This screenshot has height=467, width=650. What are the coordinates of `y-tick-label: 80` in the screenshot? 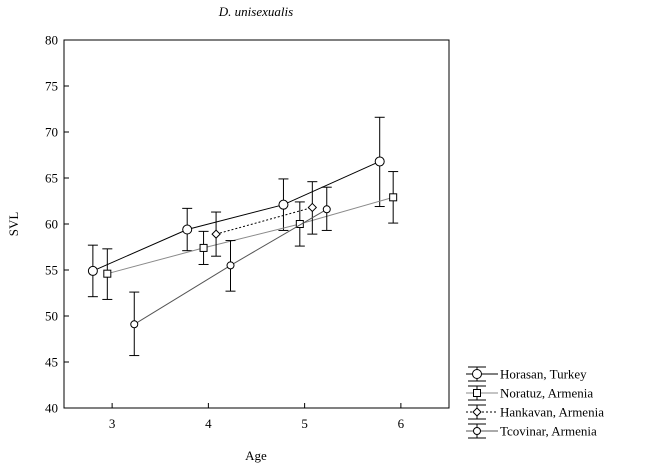 It's located at (51, 40).